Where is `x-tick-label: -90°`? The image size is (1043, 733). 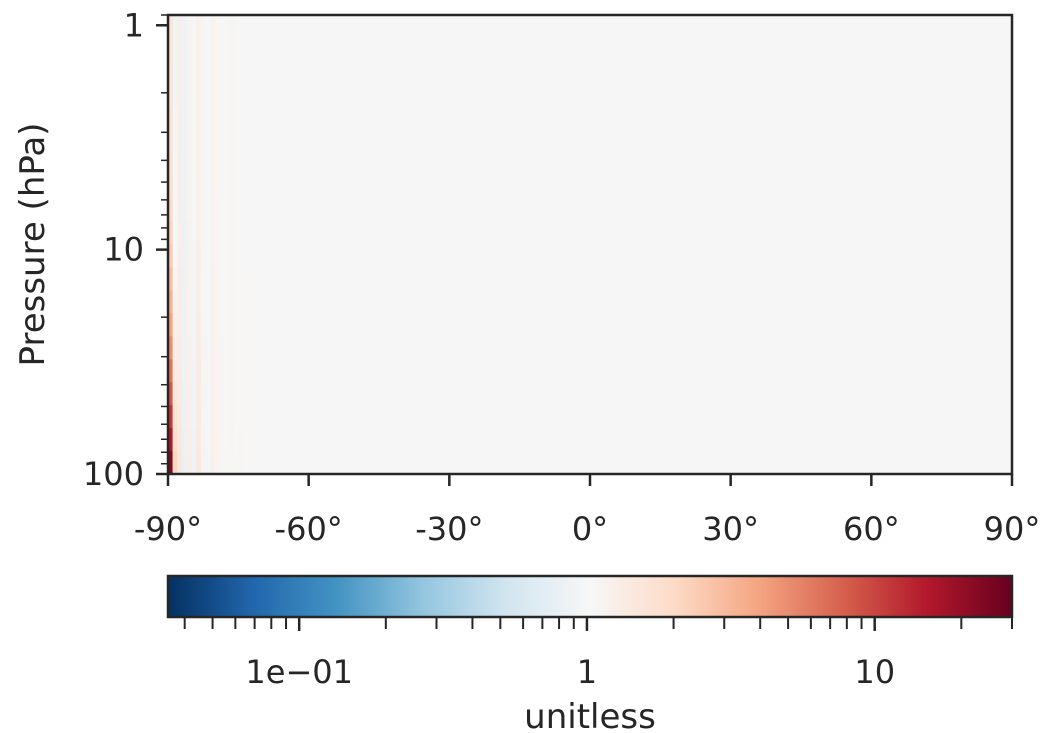
x-tick-label: -90° is located at coordinates (168, 529).